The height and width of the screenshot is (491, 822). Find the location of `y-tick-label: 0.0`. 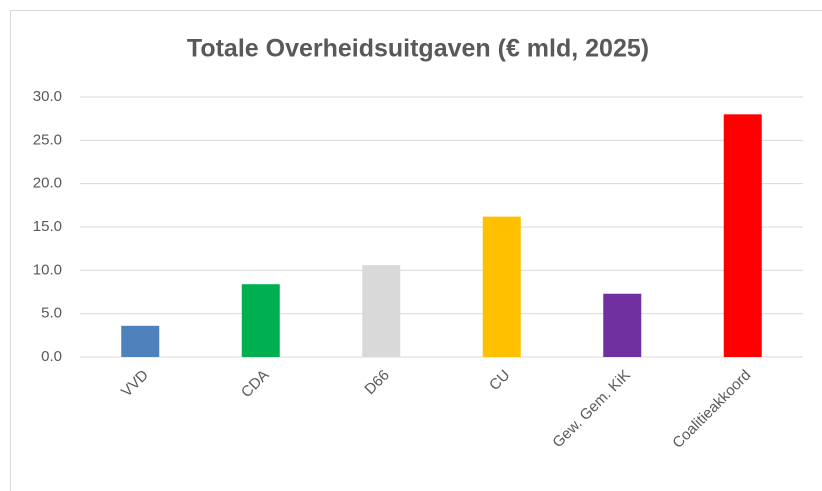

y-tick-label: 0.0 is located at coordinates (51, 356).